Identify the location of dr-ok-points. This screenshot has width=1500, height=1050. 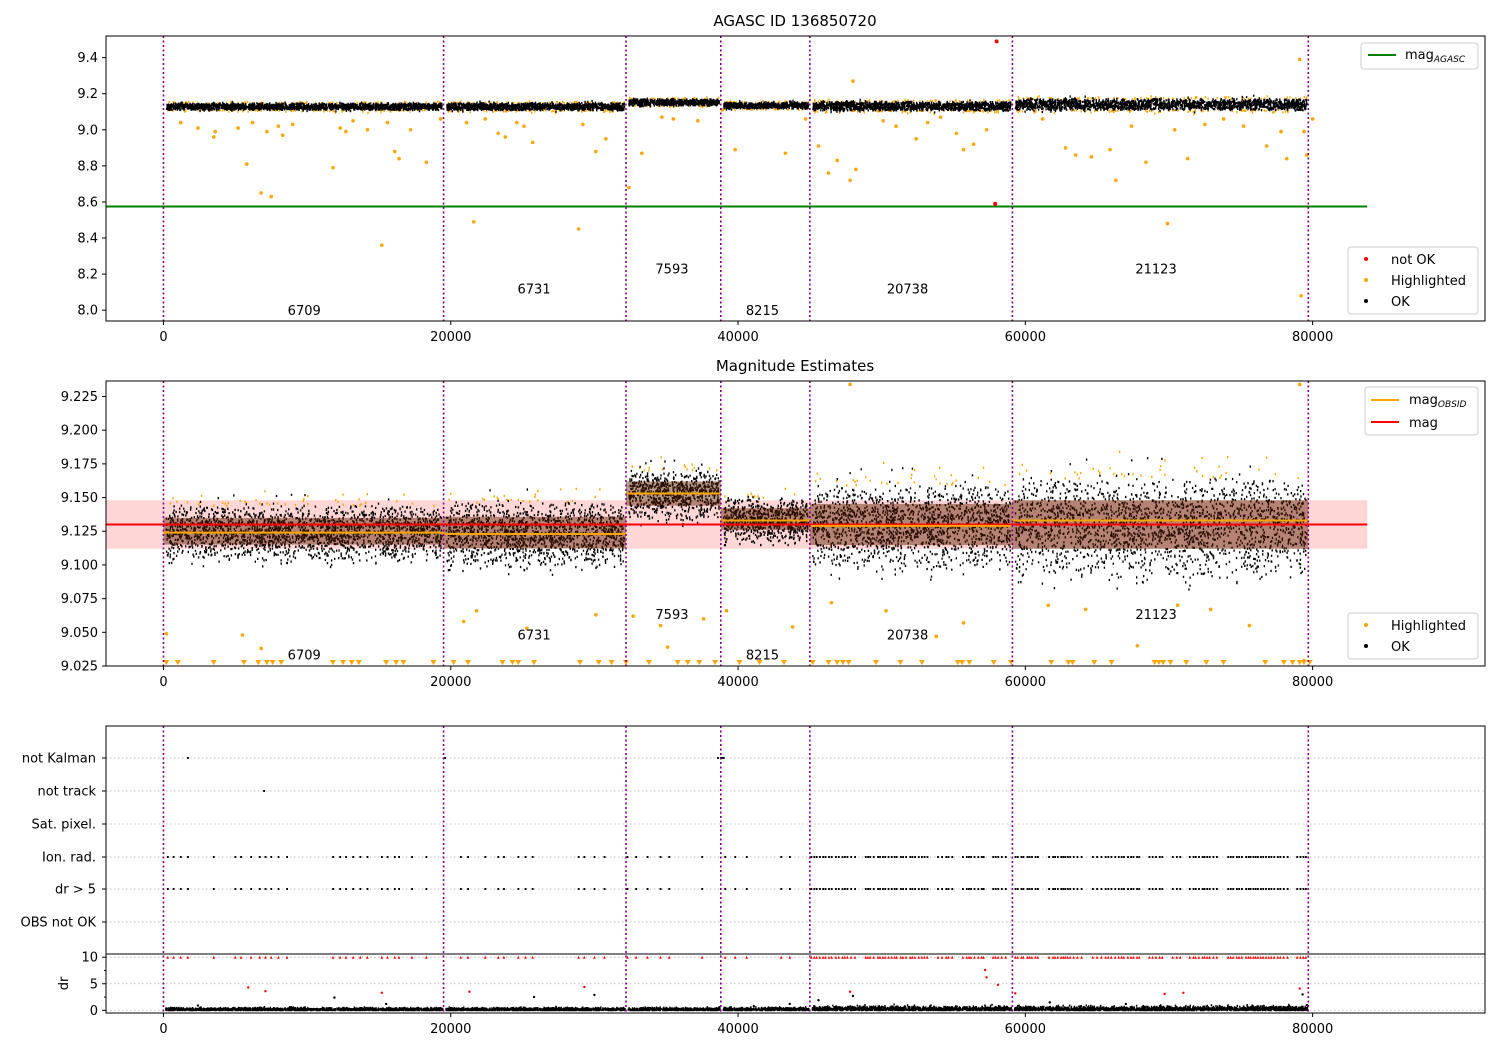
(766, 1009).